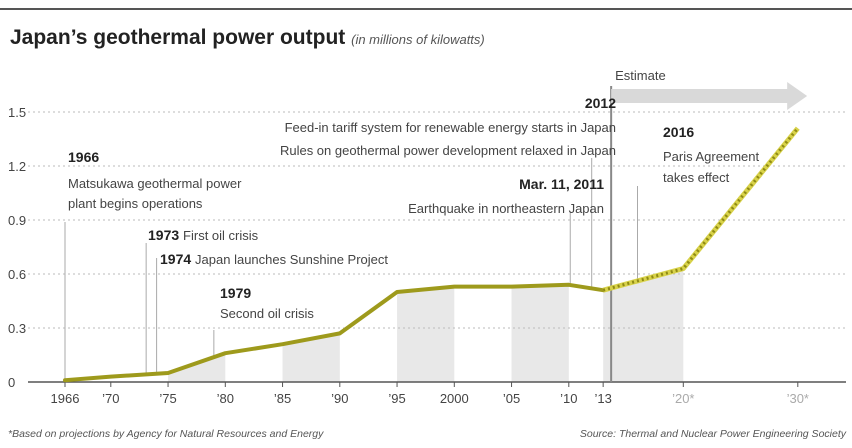 This screenshot has width=852, height=448. What do you see at coordinates (711, 156) in the screenshot?
I see `annotation-2016-text-1: Paris Agreement` at bounding box center [711, 156].